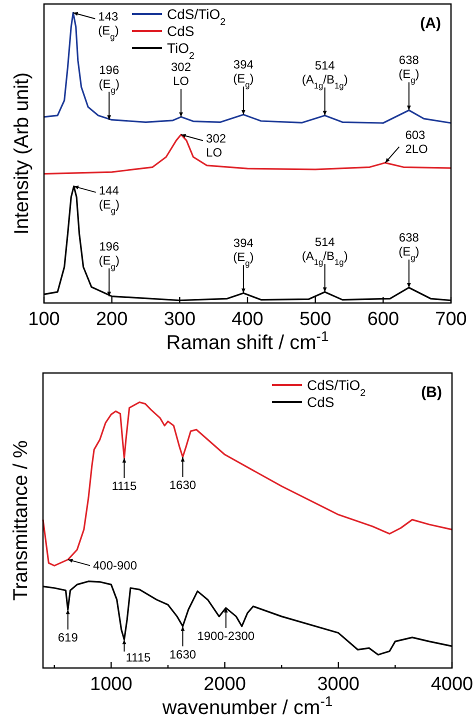 This screenshot has width=474, height=724. I want to click on x-tick-label: 2000, so click(225, 684).